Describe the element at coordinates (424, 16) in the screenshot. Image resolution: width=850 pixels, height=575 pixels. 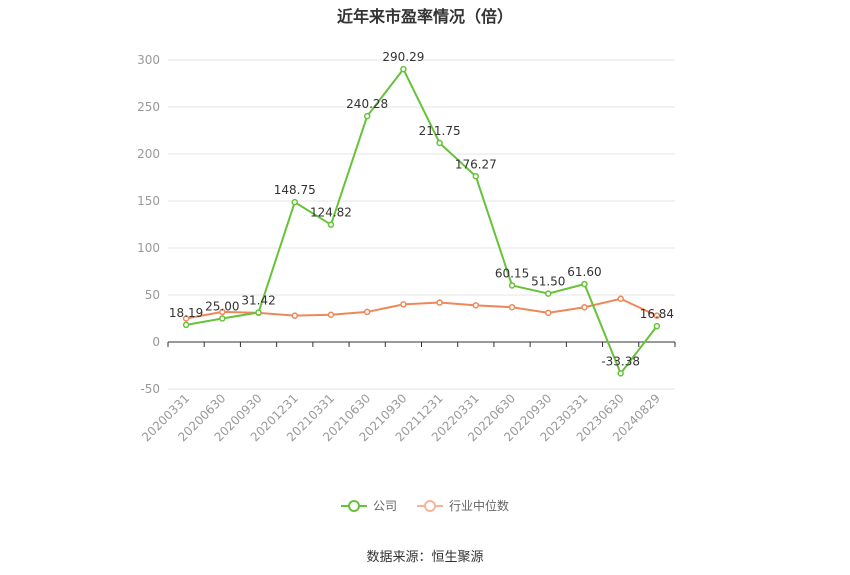
I see `chart-title: 近年来市盈率情况（倍）` at that location.